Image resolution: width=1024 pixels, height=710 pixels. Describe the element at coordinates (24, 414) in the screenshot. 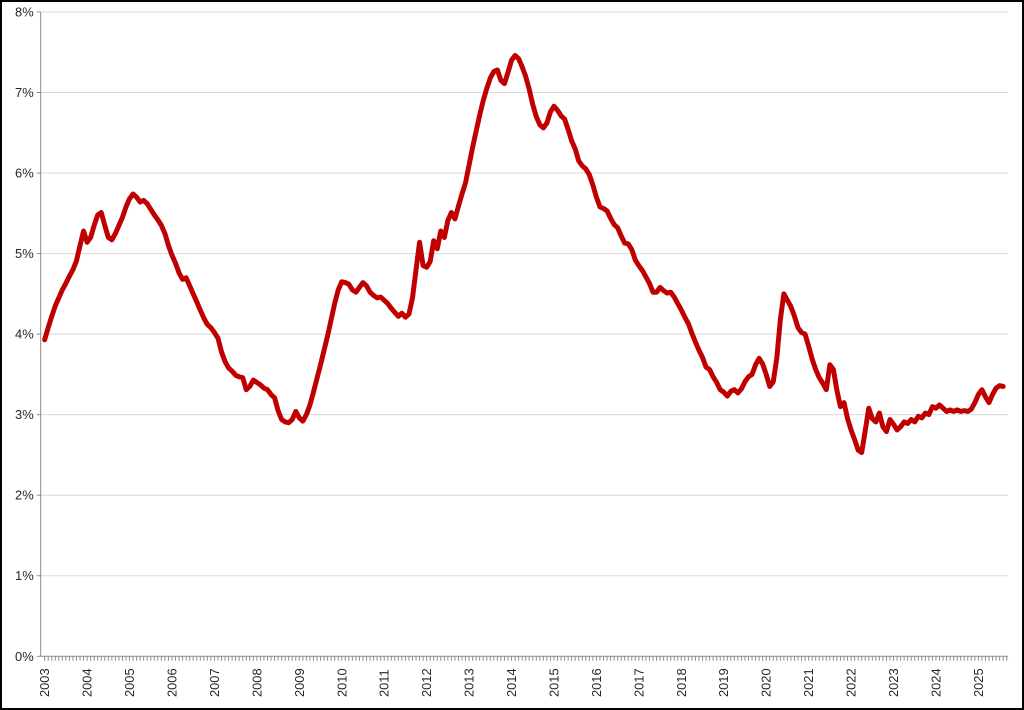

I see `y-axis-label: 3%` at that location.